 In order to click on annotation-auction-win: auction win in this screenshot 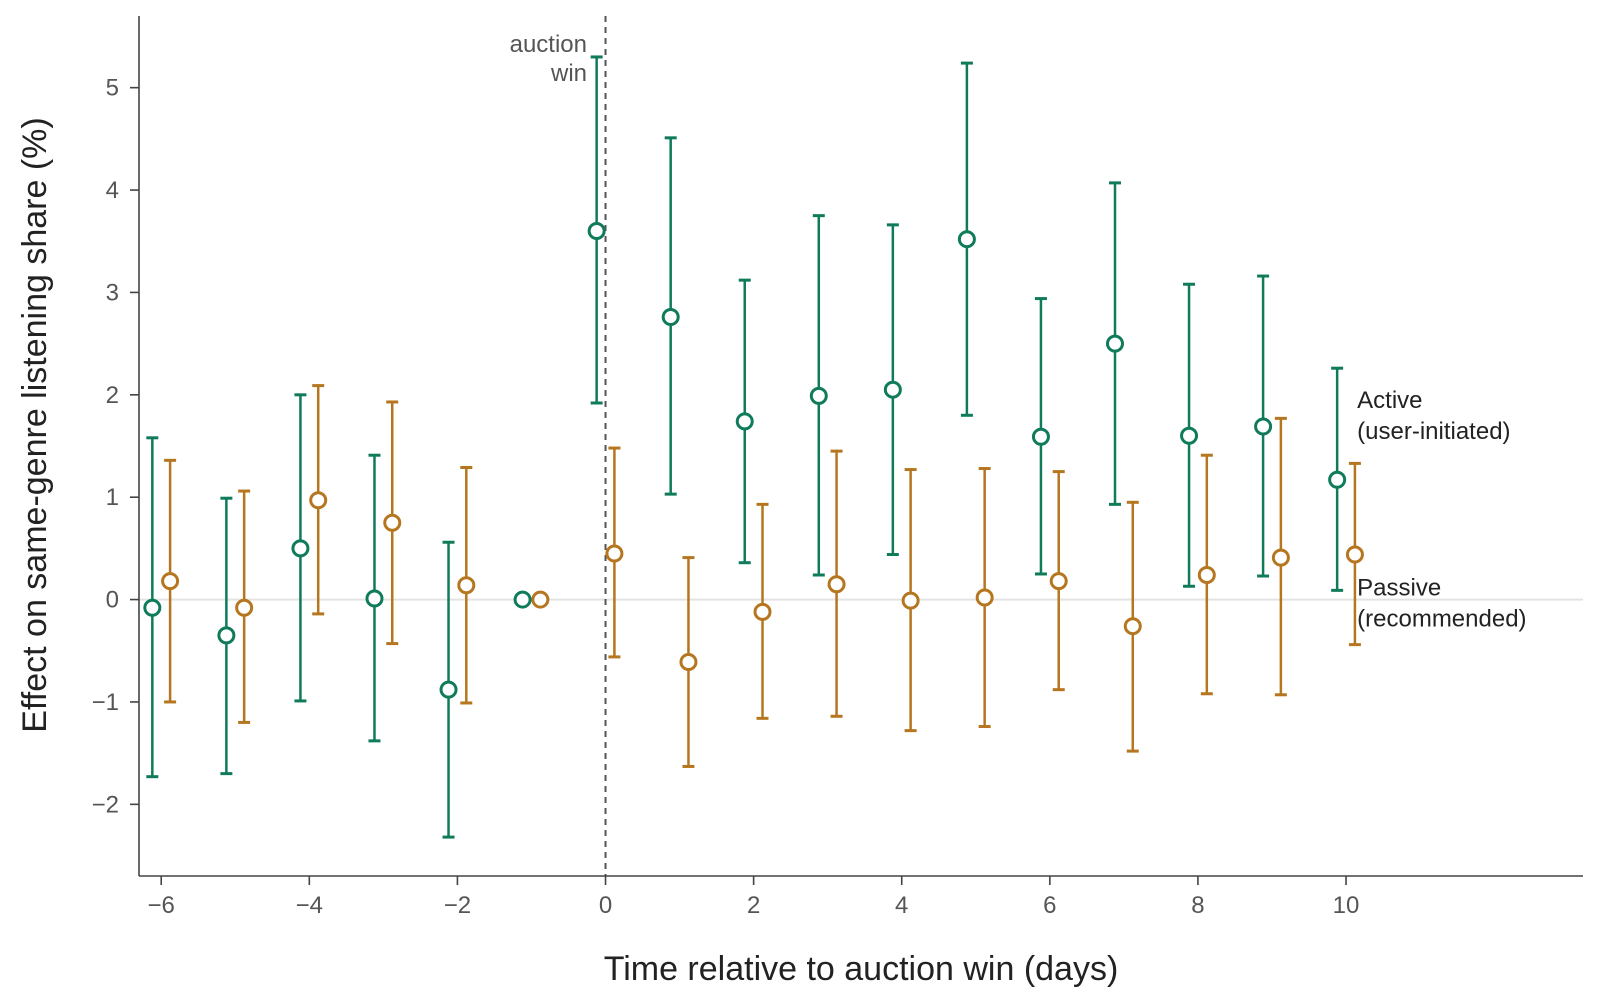, I will do `click(548, 59)`.